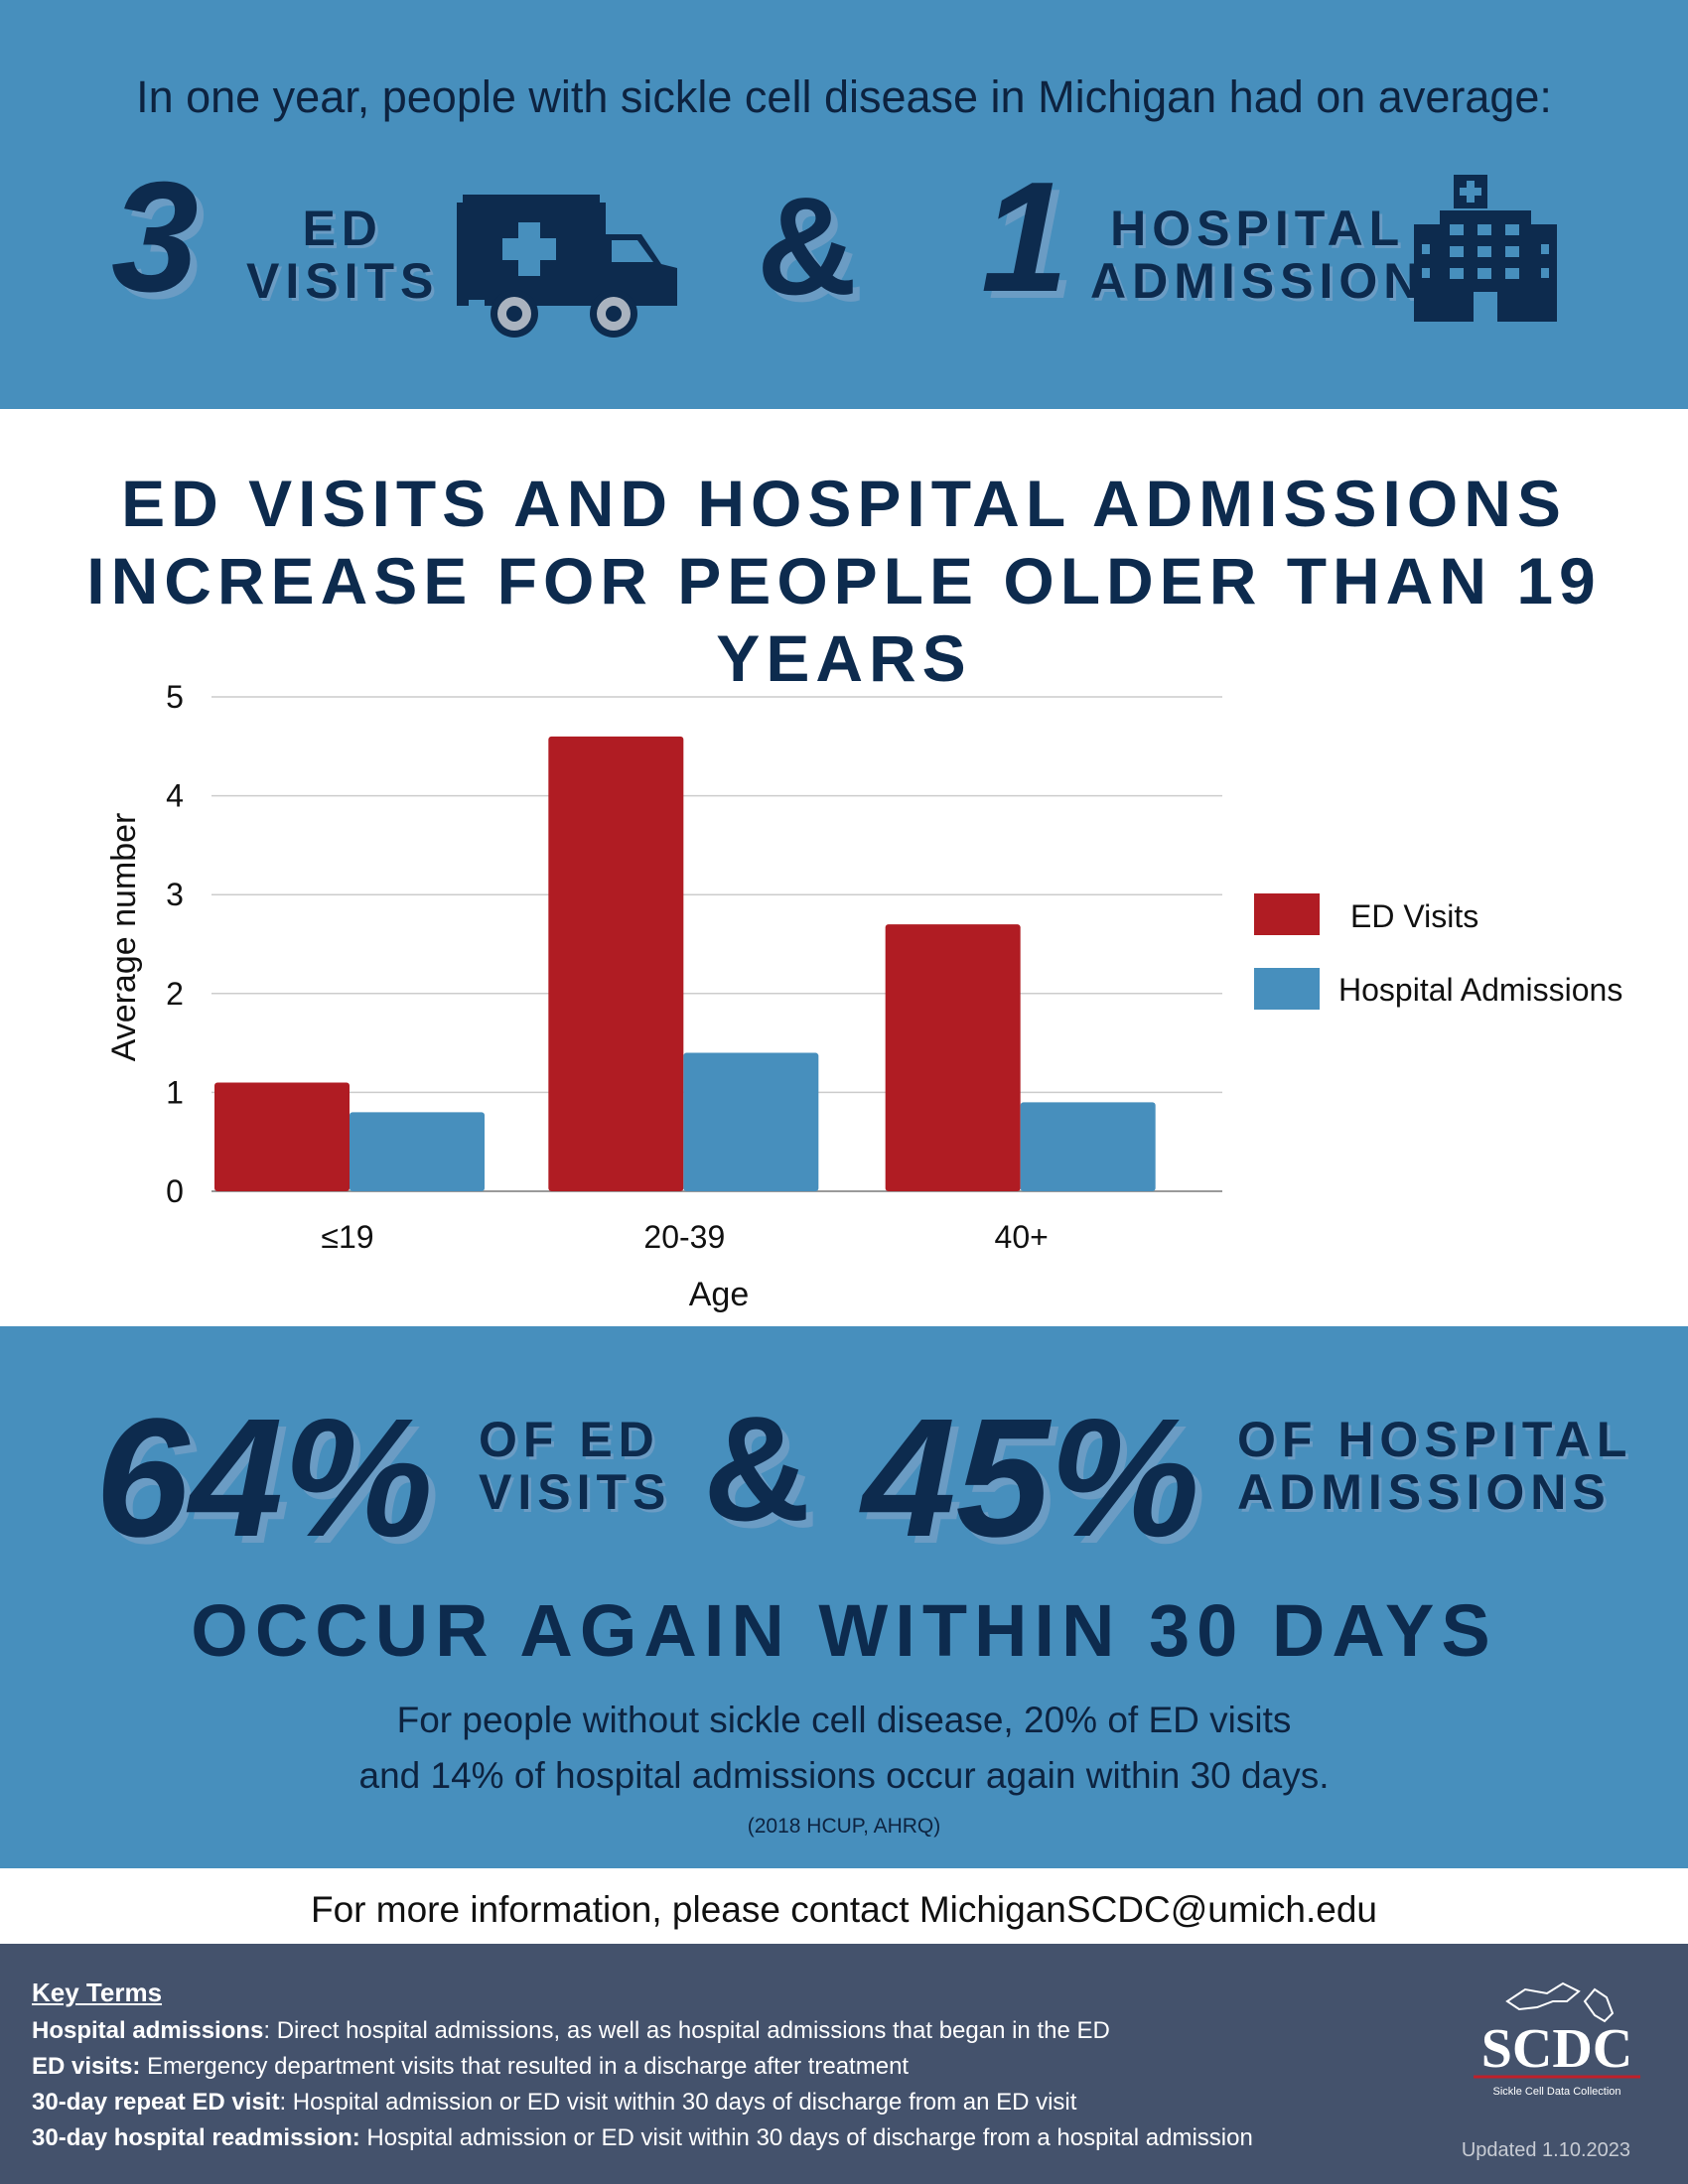 The image size is (1688, 2184). I want to click on x-axis-label: Age, so click(719, 1294).